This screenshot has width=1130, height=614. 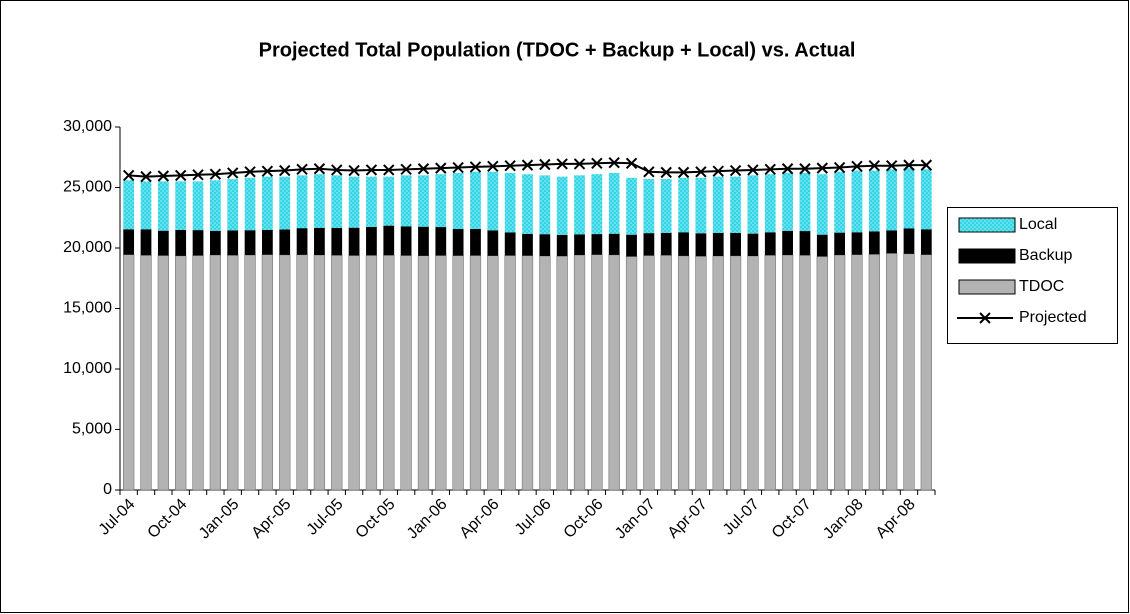 What do you see at coordinates (987, 256) in the screenshot?
I see `legend-swatch` at bounding box center [987, 256].